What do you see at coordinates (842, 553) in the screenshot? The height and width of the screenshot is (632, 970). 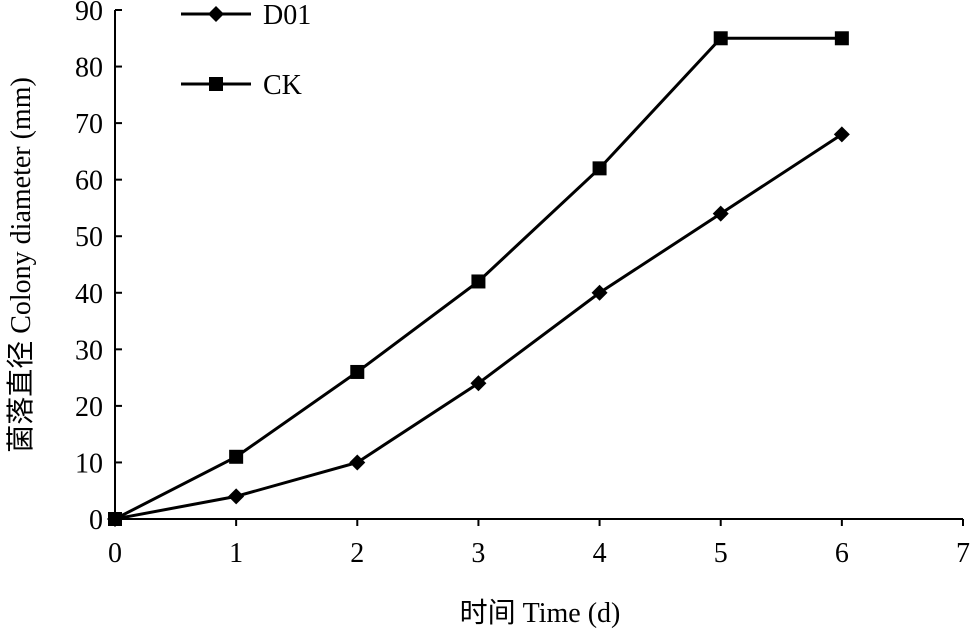 I see `x-tick-label: 6` at bounding box center [842, 553].